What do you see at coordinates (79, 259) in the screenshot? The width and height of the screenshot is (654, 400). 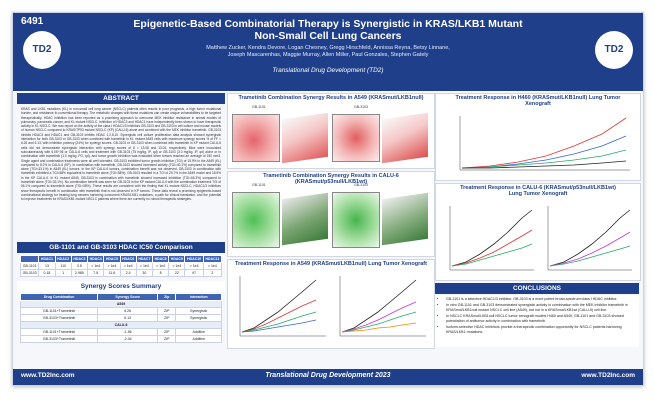 I see `ic50-column-header: HDAC3` at bounding box center [79, 259].